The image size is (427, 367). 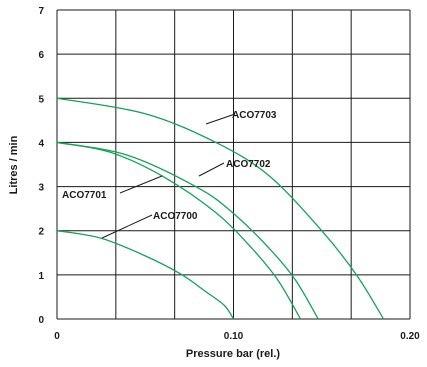 What do you see at coordinates (41, 320) in the screenshot?
I see `y-tick-label: 0` at bounding box center [41, 320].